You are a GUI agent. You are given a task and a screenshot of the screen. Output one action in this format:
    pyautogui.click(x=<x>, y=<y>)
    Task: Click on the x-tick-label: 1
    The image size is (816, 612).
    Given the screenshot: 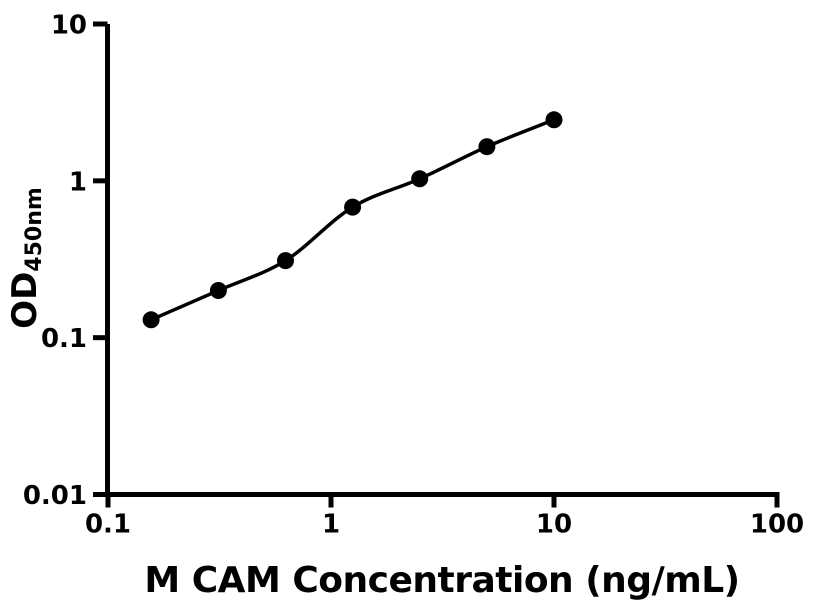 What is the action you would take?
    pyautogui.click(x=331, y=525)
    